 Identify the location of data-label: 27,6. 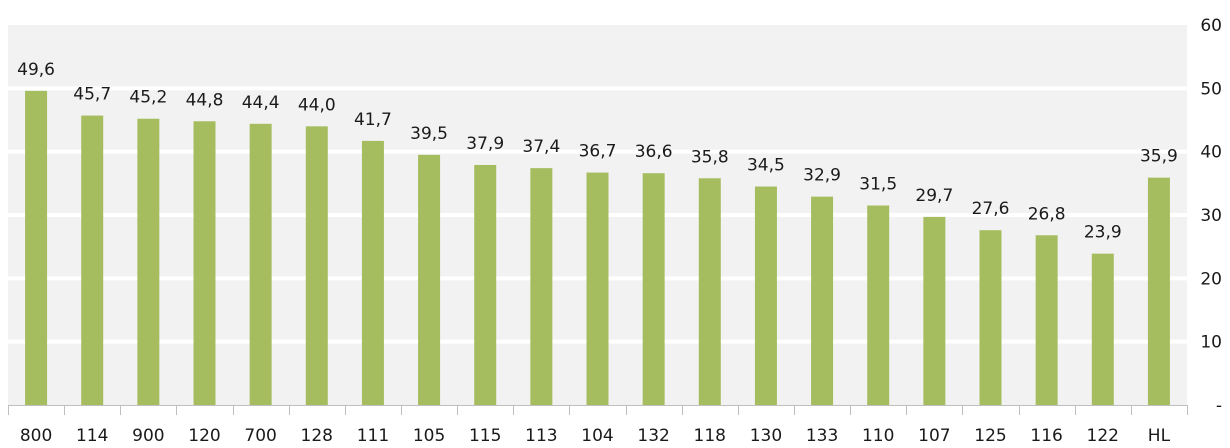
(991, 209).